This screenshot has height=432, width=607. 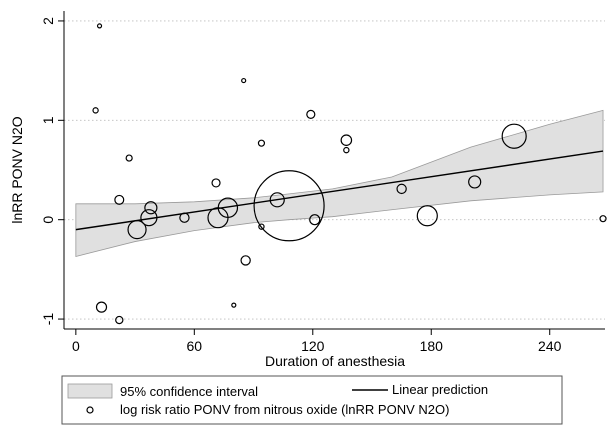 What do you see at coordinates (48, 220) in the screenshot?
I see `y-tick-label: 0` at bounding box center [48, 220].